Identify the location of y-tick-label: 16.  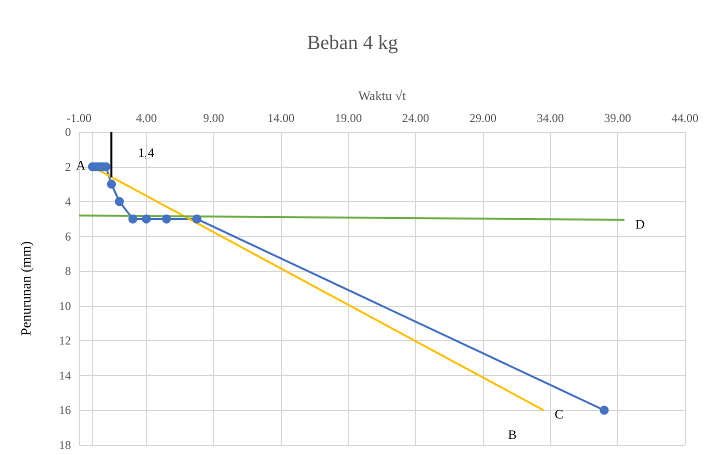
(65, 410).